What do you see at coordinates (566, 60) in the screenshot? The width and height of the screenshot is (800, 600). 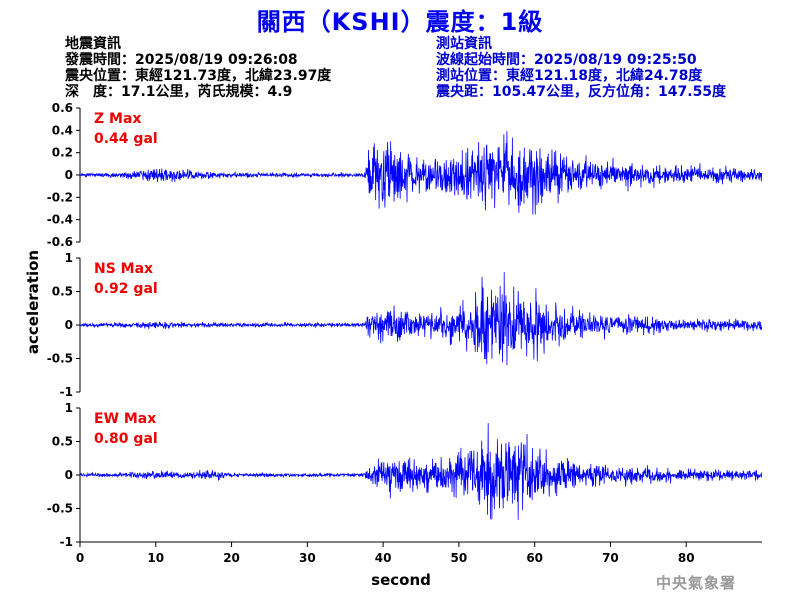 I see `wave-start-time: 波線起始時間：2025/08/19 09:25:50` at bounding box center [566, 60].